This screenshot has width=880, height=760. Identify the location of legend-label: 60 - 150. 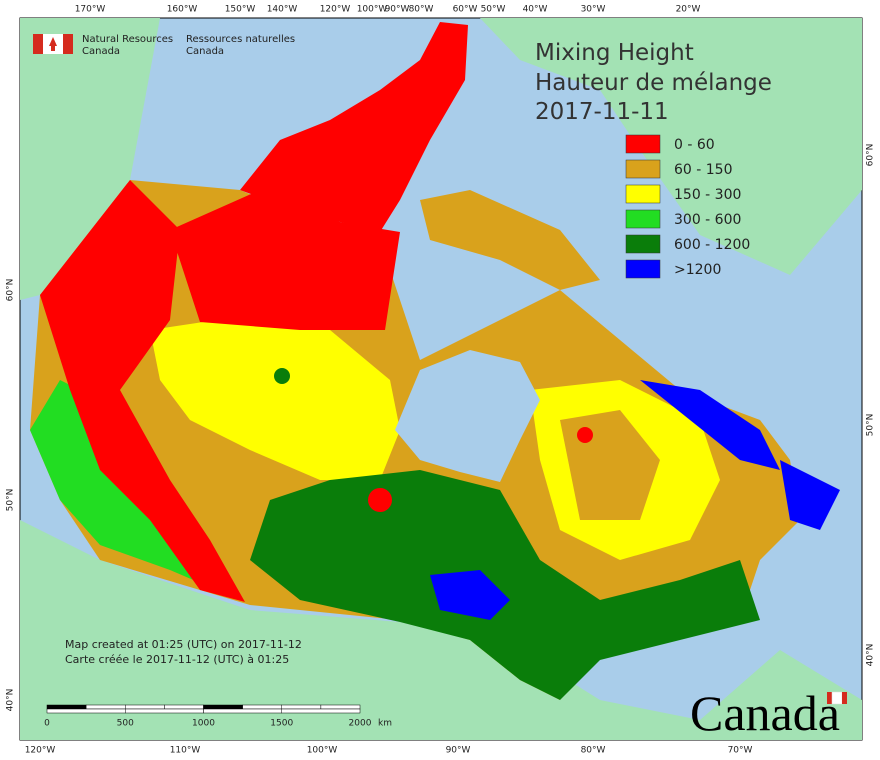
(703, 170).